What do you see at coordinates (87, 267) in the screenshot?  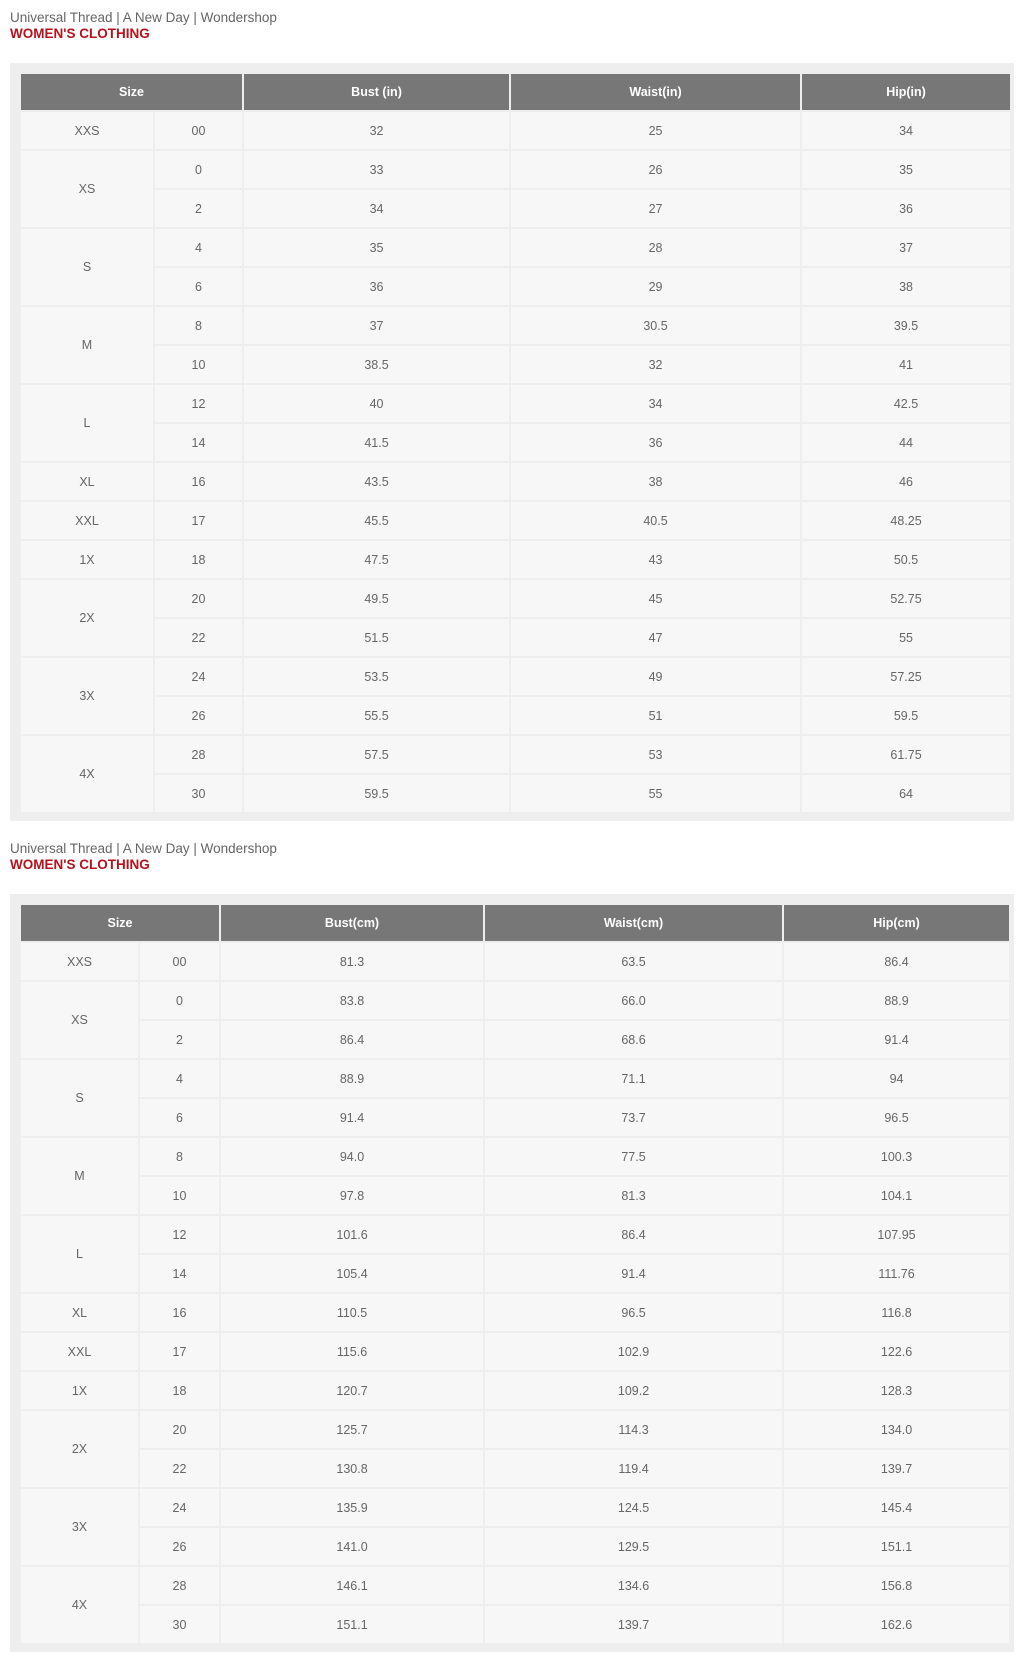 I see `size-label: S` at bounding box center [87, 267].